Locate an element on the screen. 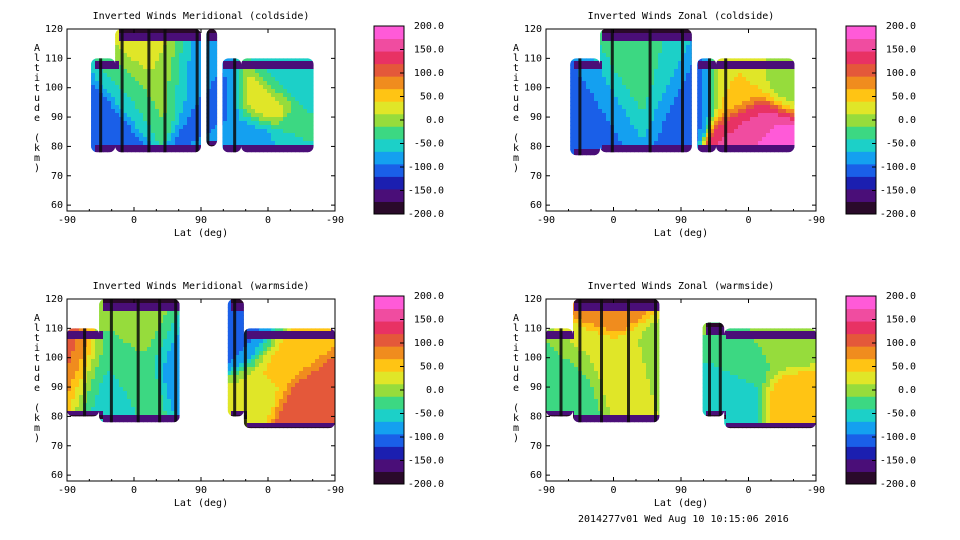 Image resolution: width=960 pixels, height=540 pixels. svg-text: u is located at coordinates (37, 98).